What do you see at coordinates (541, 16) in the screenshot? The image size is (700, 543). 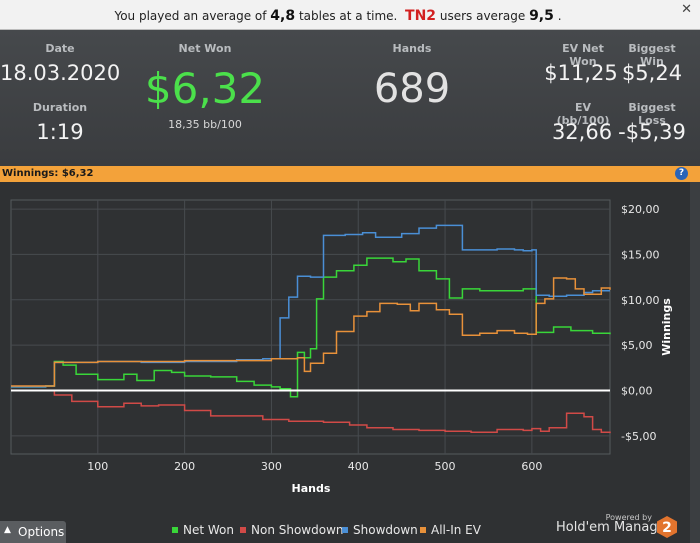 I see `notice-users-avg: 9,5` at bounding box center [541, 16].